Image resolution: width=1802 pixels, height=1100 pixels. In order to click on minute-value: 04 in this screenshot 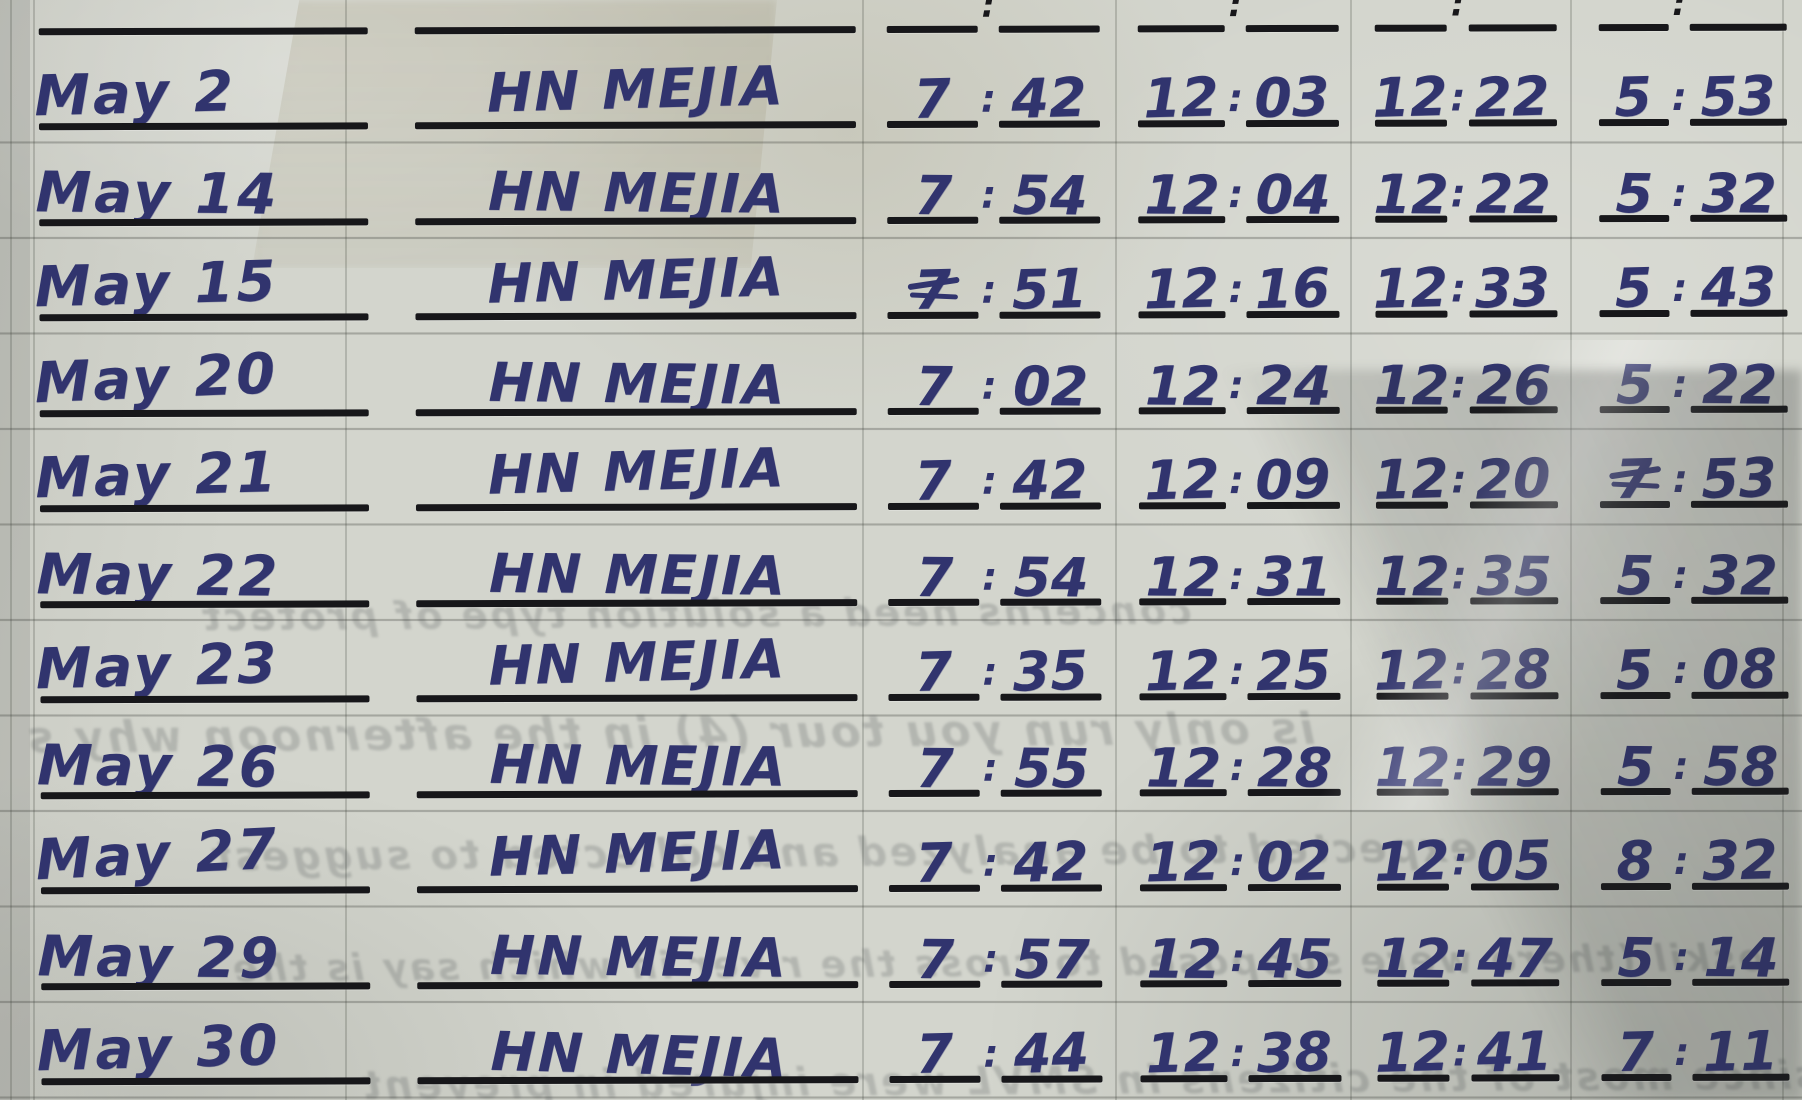, I will do `click(1293, 194)`.